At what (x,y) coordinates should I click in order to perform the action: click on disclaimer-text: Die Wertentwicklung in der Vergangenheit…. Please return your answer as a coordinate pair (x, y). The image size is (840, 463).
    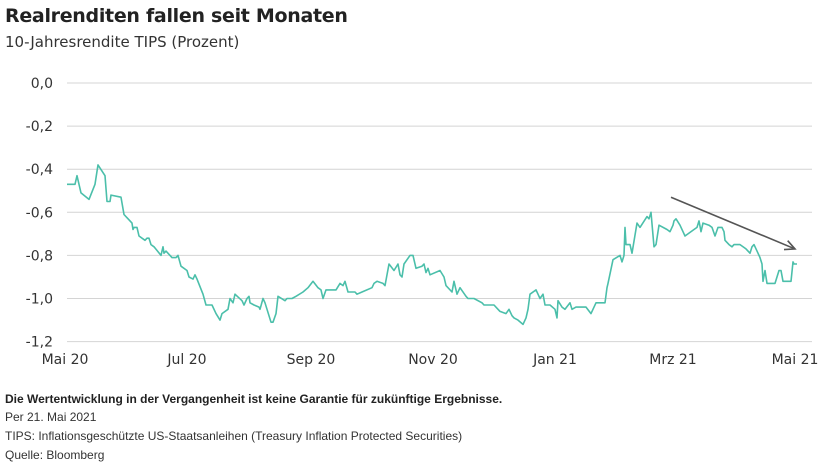
    Looking at the image, I should click on (254, 399).